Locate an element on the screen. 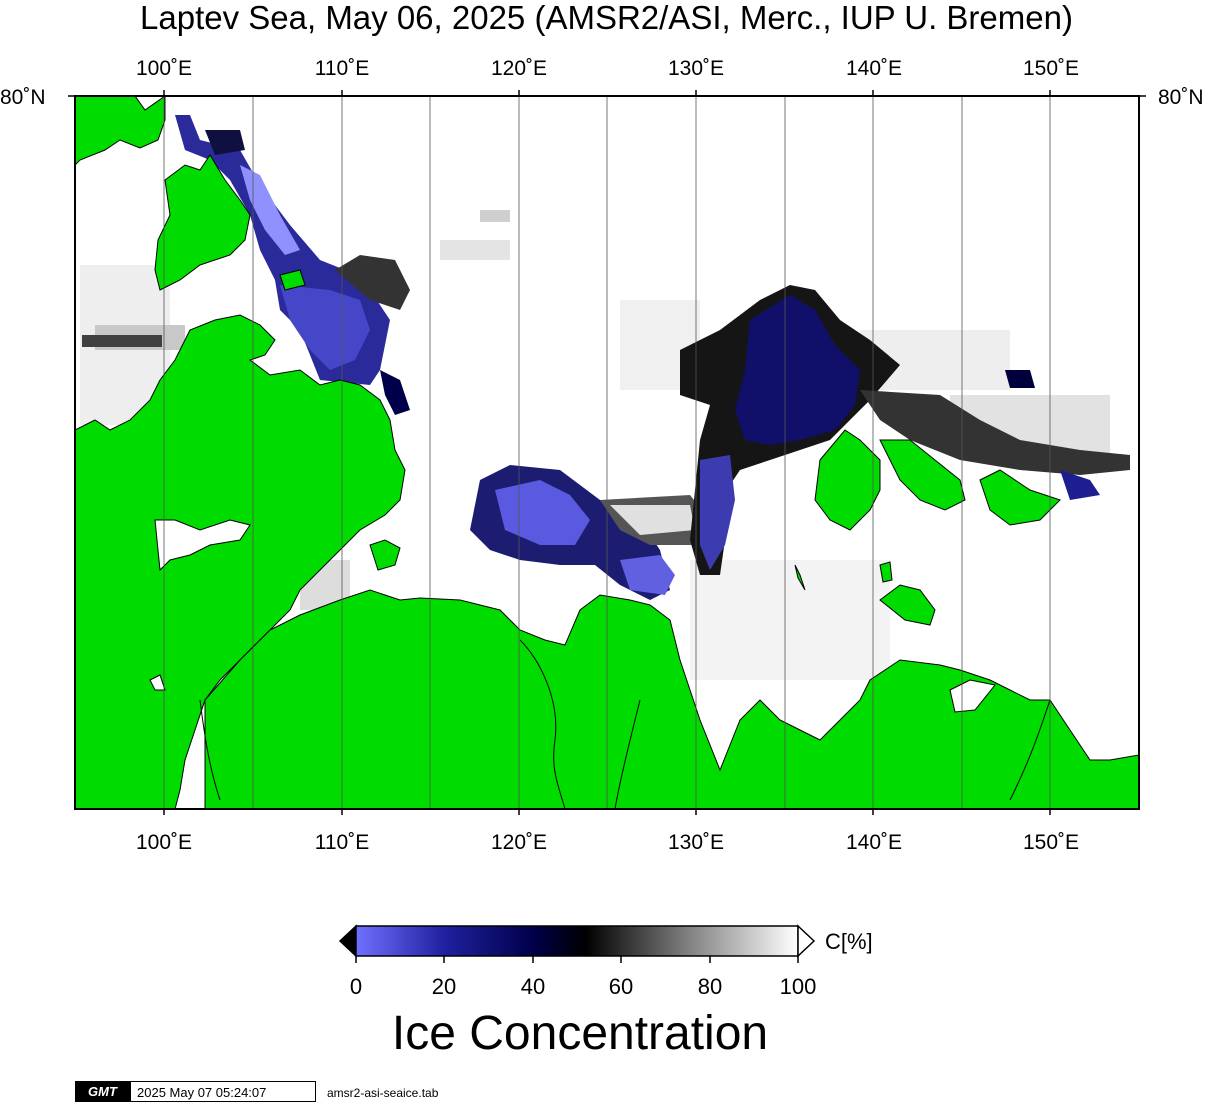 This screenshot has width=1213, height=1104. land-severnaya-zemlya-west is located at coordinates (120, 131).